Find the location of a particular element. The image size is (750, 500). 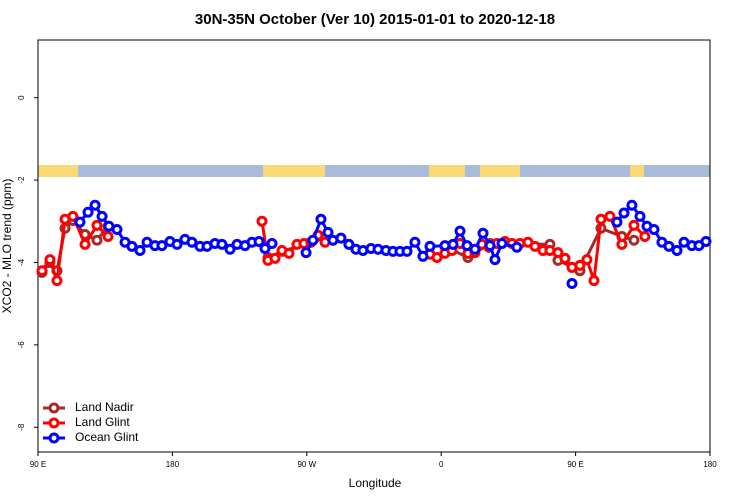

x-axis-label: Longitude is located at coordinates (375, 483).